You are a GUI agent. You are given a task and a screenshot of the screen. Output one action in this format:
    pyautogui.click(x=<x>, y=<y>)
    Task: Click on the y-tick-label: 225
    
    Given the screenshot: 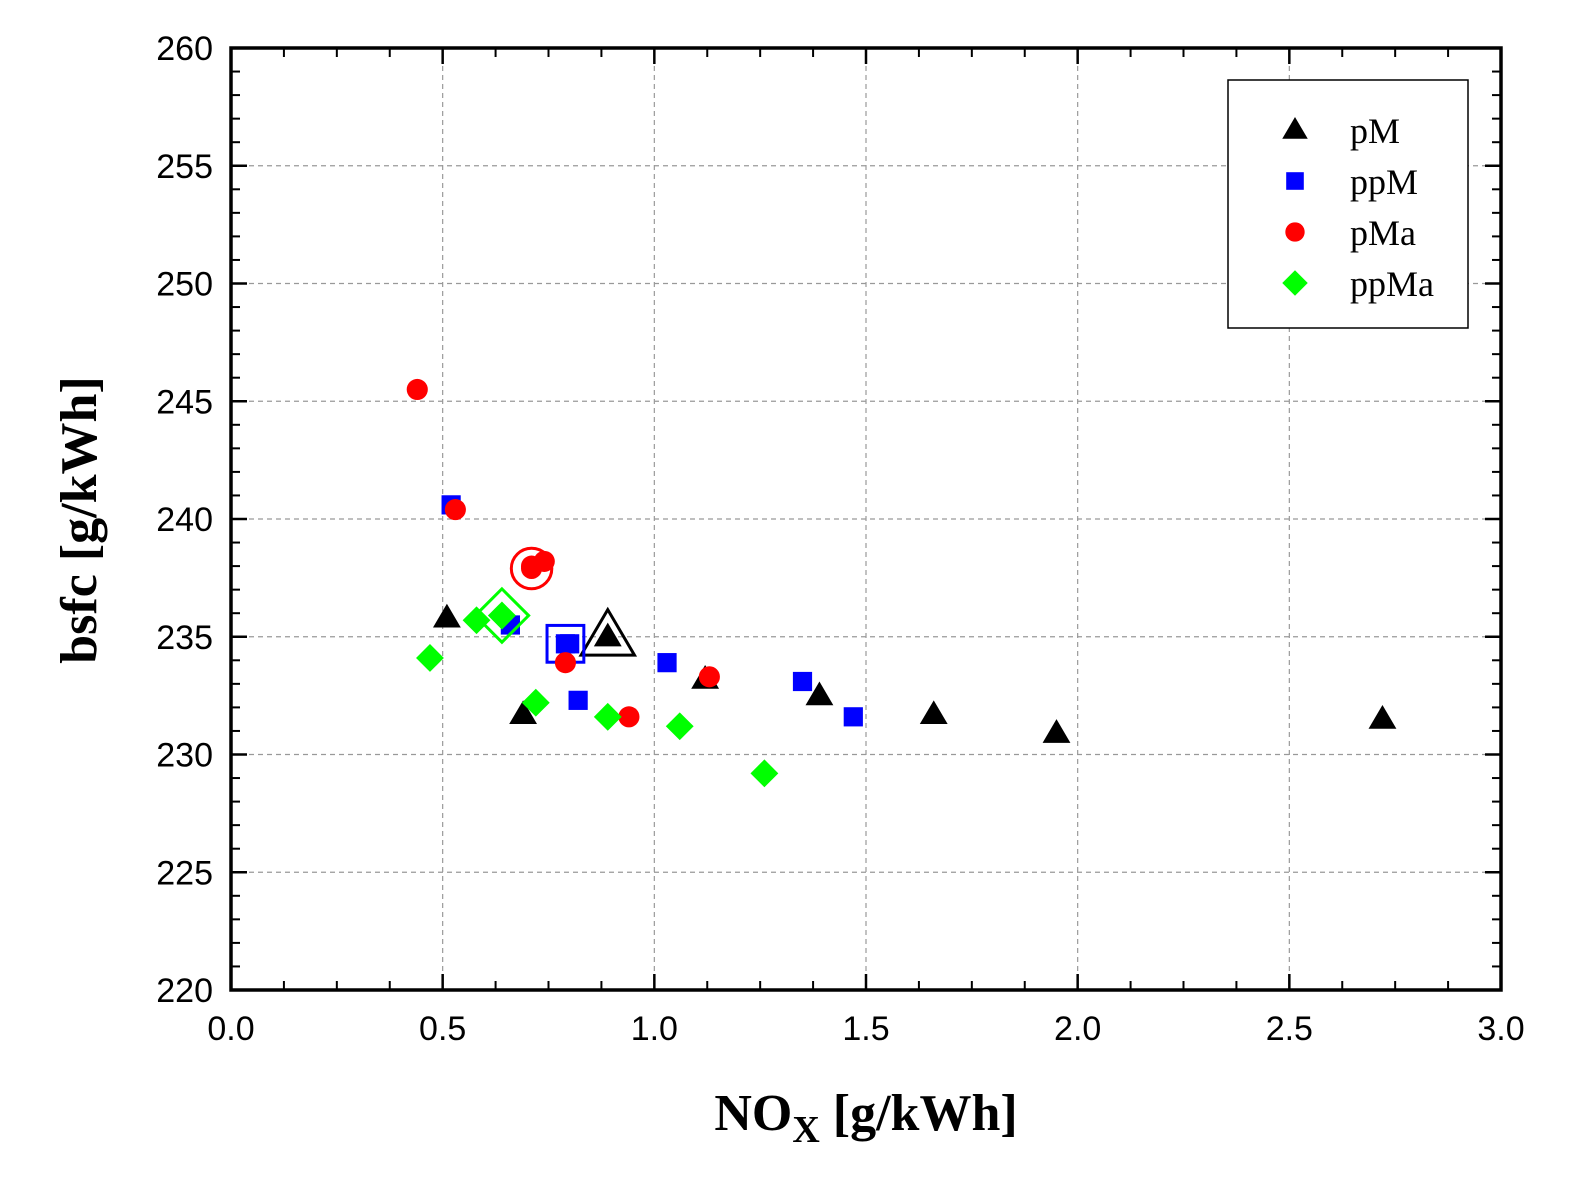 What is the action you would take?
    pyautogui.click(x=184, y=873)
    